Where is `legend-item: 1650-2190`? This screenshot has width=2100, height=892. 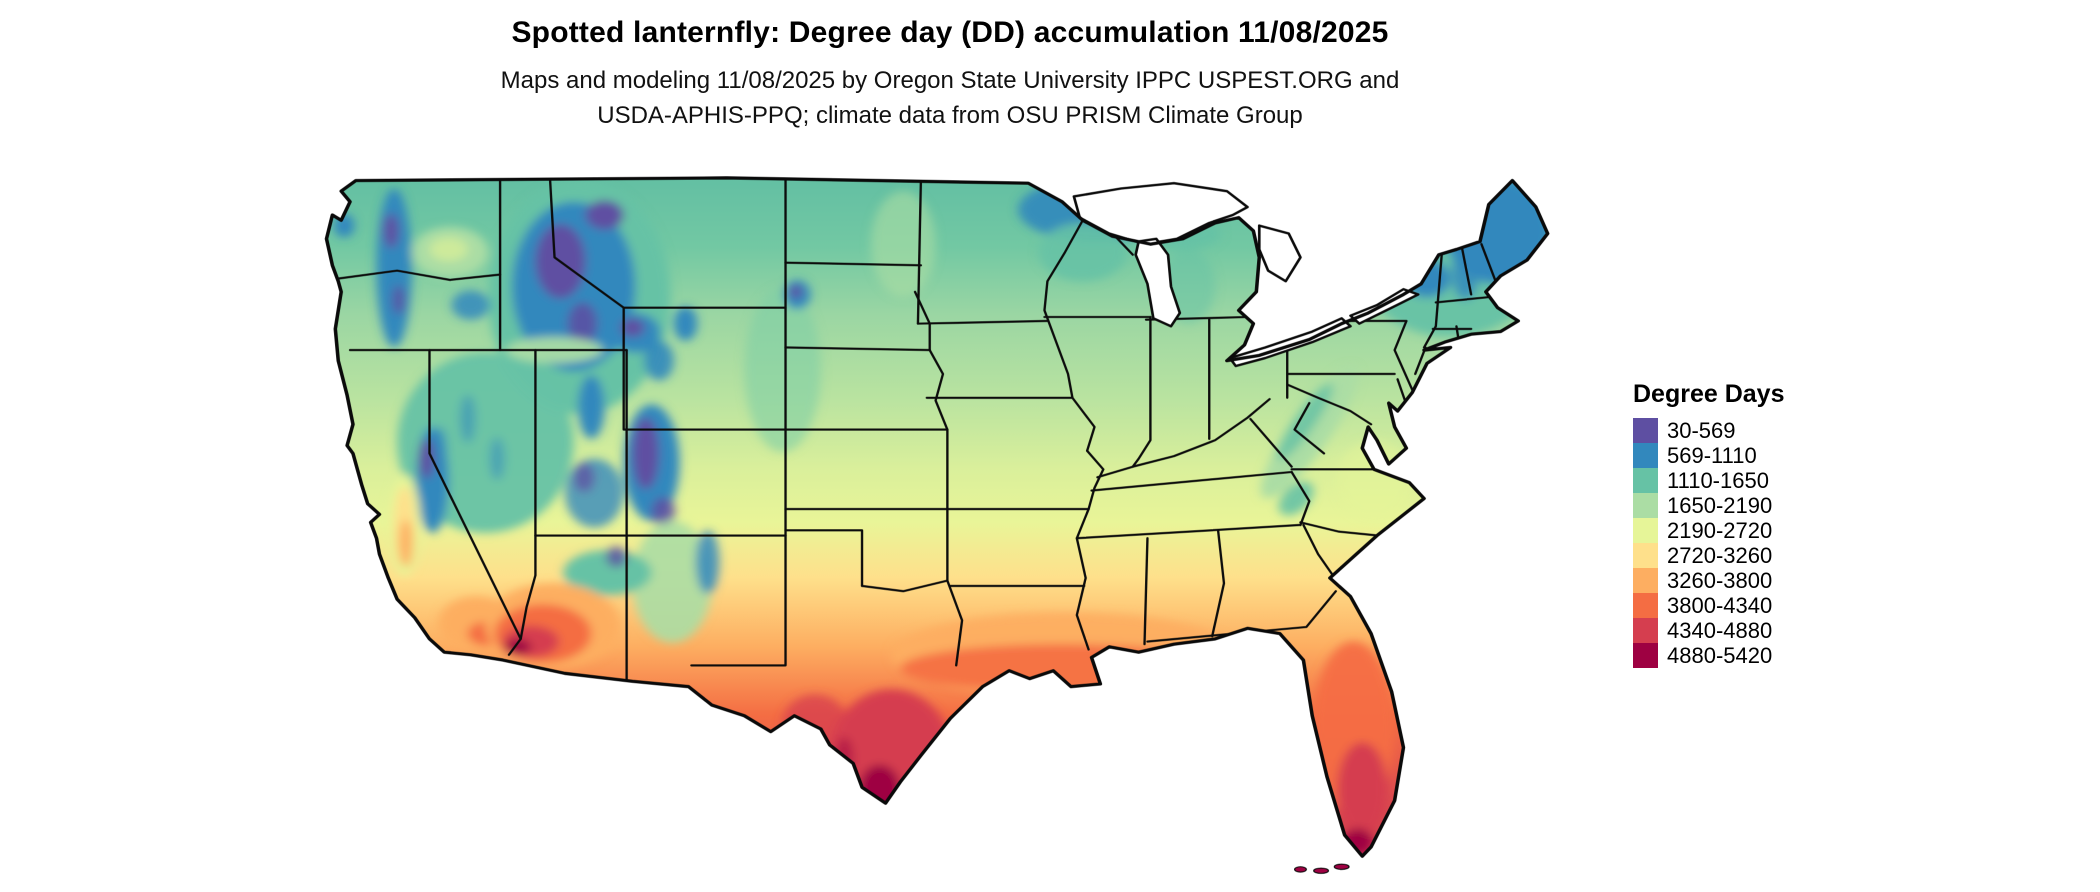
legend-item: 1650-2190 is located at coordinates (1708, 505).